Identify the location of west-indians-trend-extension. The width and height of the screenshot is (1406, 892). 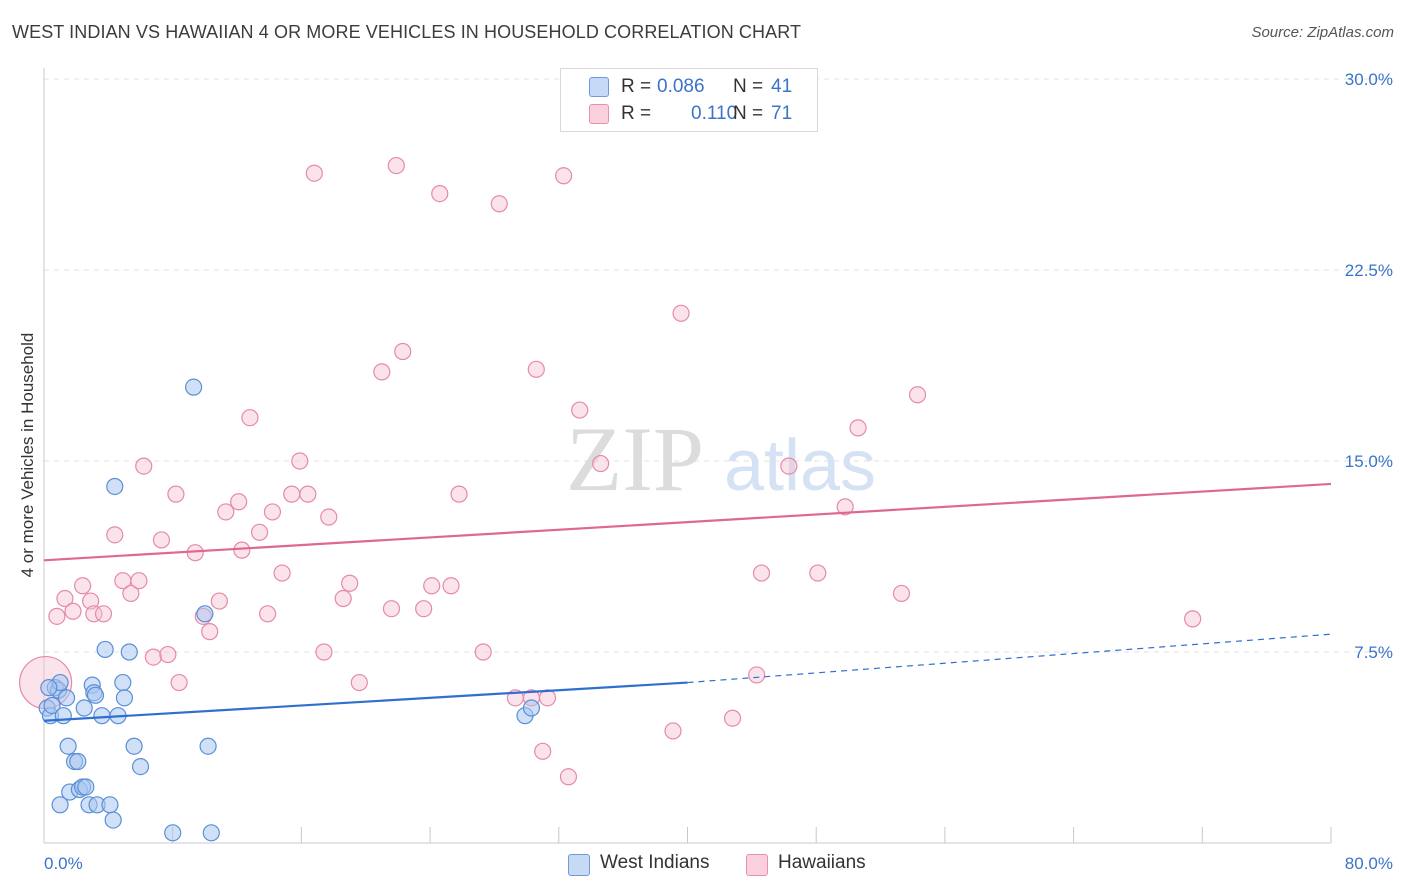
(1009, 658).